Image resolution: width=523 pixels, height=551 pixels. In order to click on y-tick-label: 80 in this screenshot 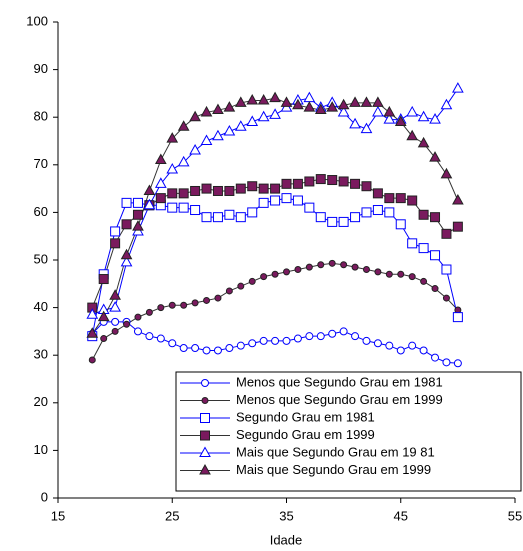, I will do `click(41, 116)`.